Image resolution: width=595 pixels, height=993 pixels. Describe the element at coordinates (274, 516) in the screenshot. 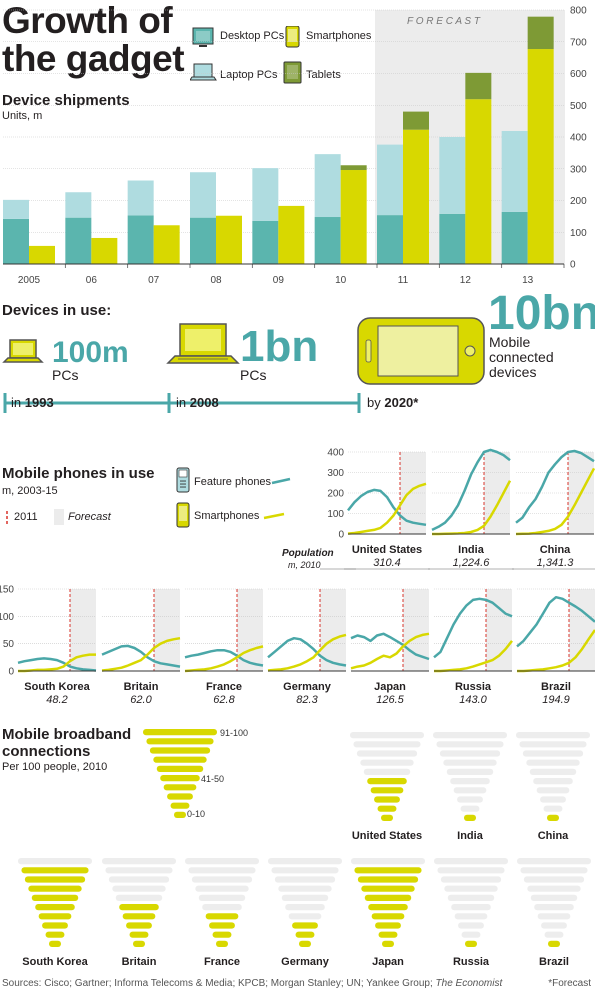

I see `smart-swatch` at that location.